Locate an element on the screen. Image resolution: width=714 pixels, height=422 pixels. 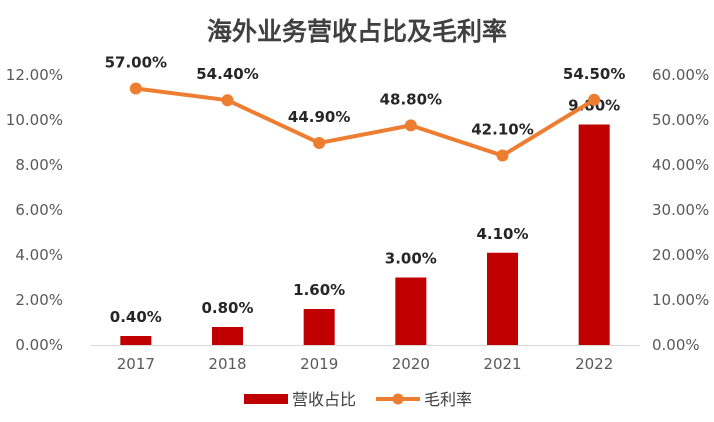
bar-data-label: 0.40% is located at coordinates (136, 317).